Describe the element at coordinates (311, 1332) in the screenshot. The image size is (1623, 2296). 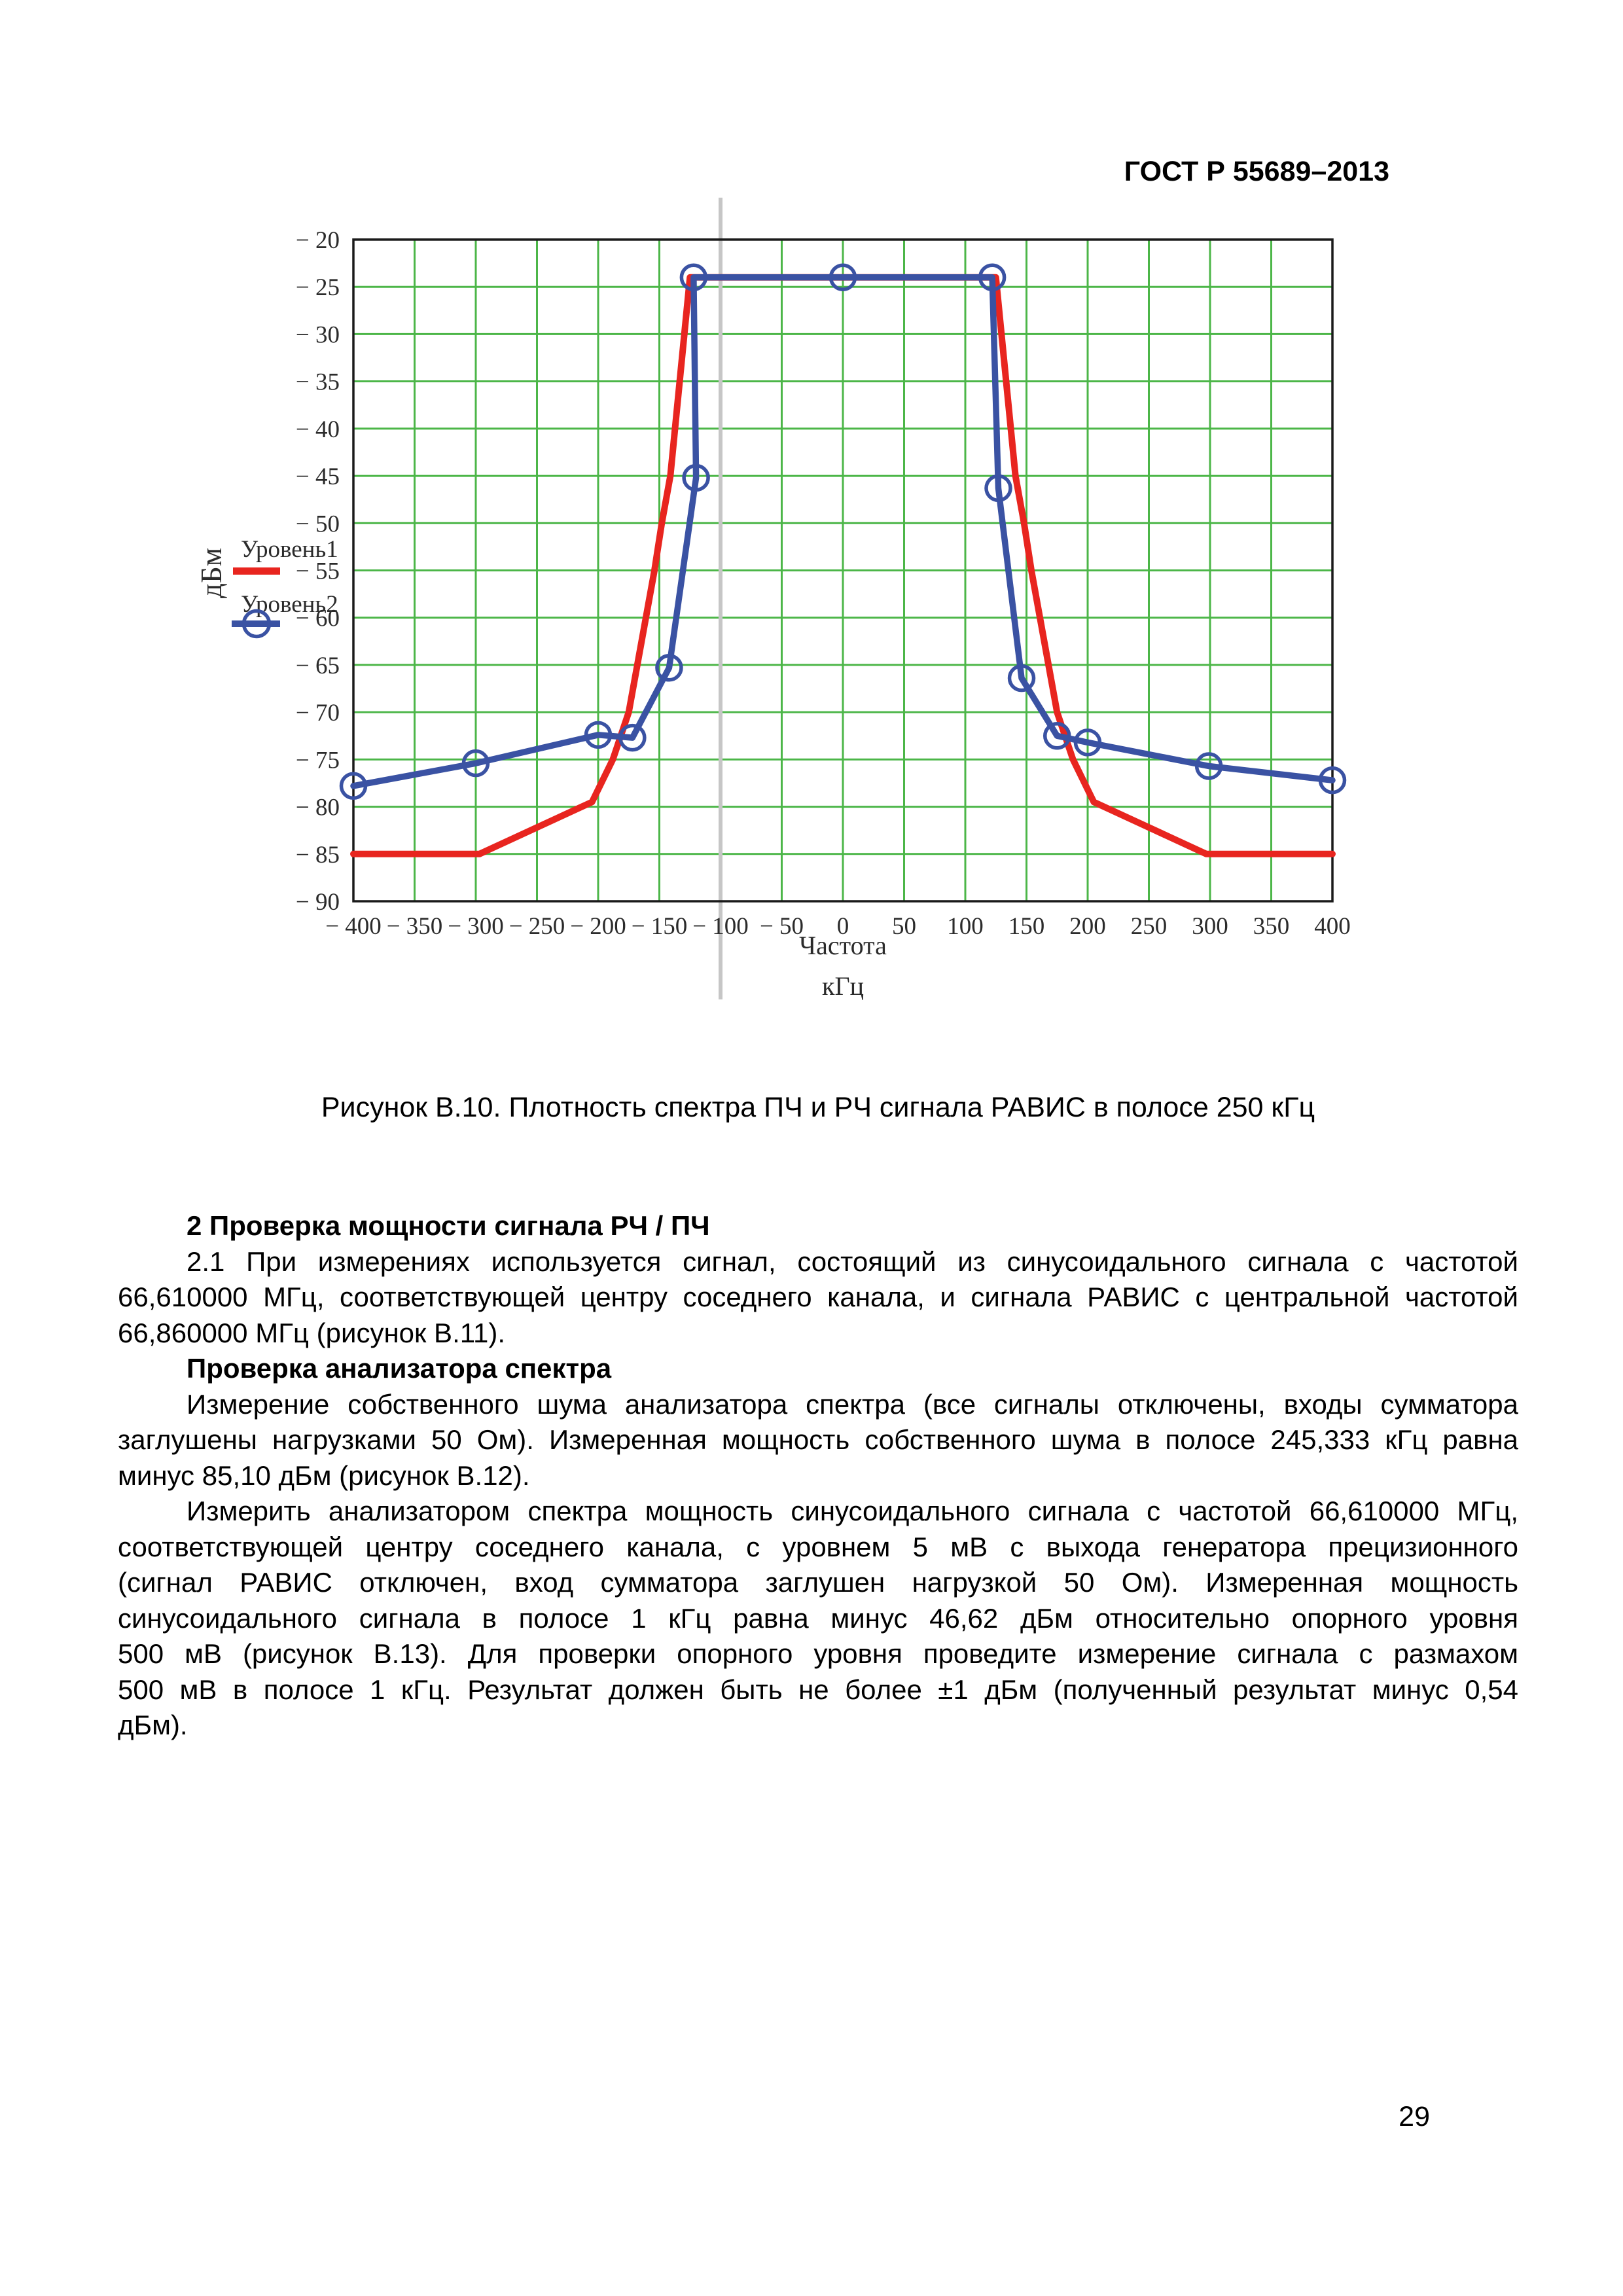
I see `paragraph-line: 66,860000 МГц (рисунок В.11).` at that location.